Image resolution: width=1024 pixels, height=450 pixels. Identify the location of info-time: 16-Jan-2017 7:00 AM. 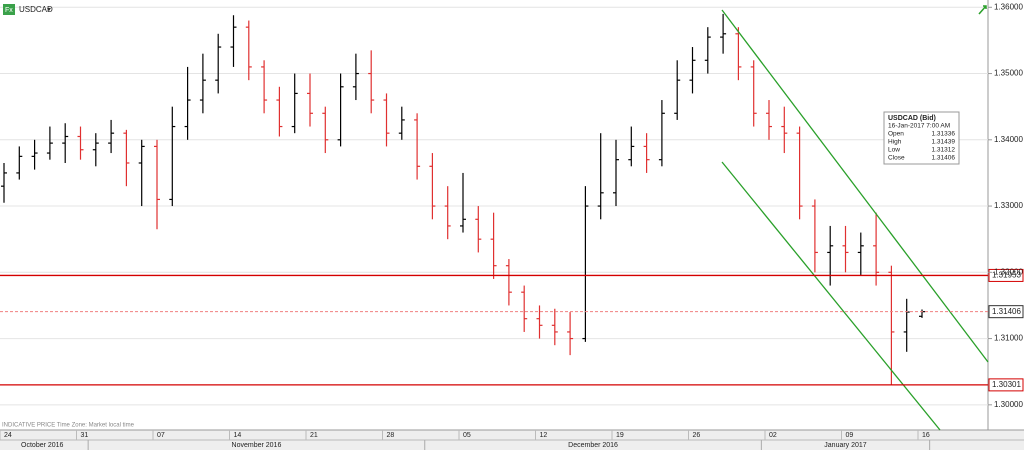
(919, 126).